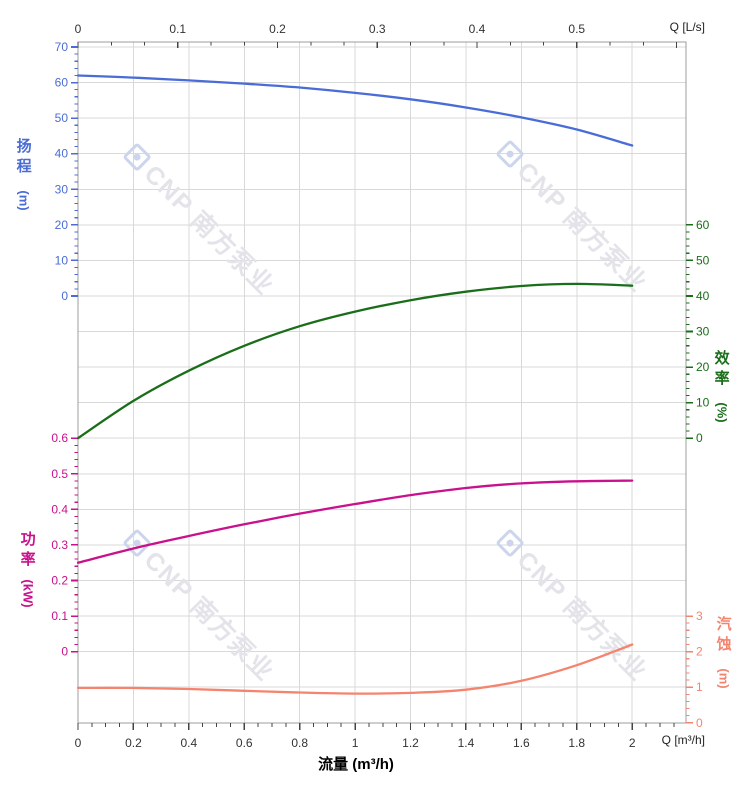  I want to click on head-axis-name: 扬程, so click(24, 156).